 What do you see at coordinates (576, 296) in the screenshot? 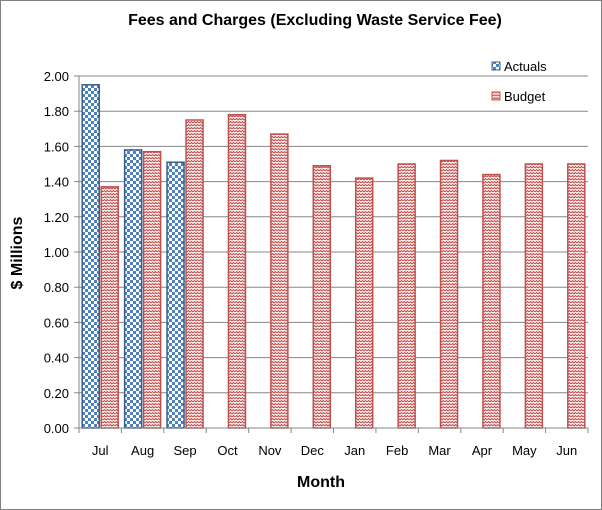
I see `bar-budget-jun` at bounding box center [576, 296].